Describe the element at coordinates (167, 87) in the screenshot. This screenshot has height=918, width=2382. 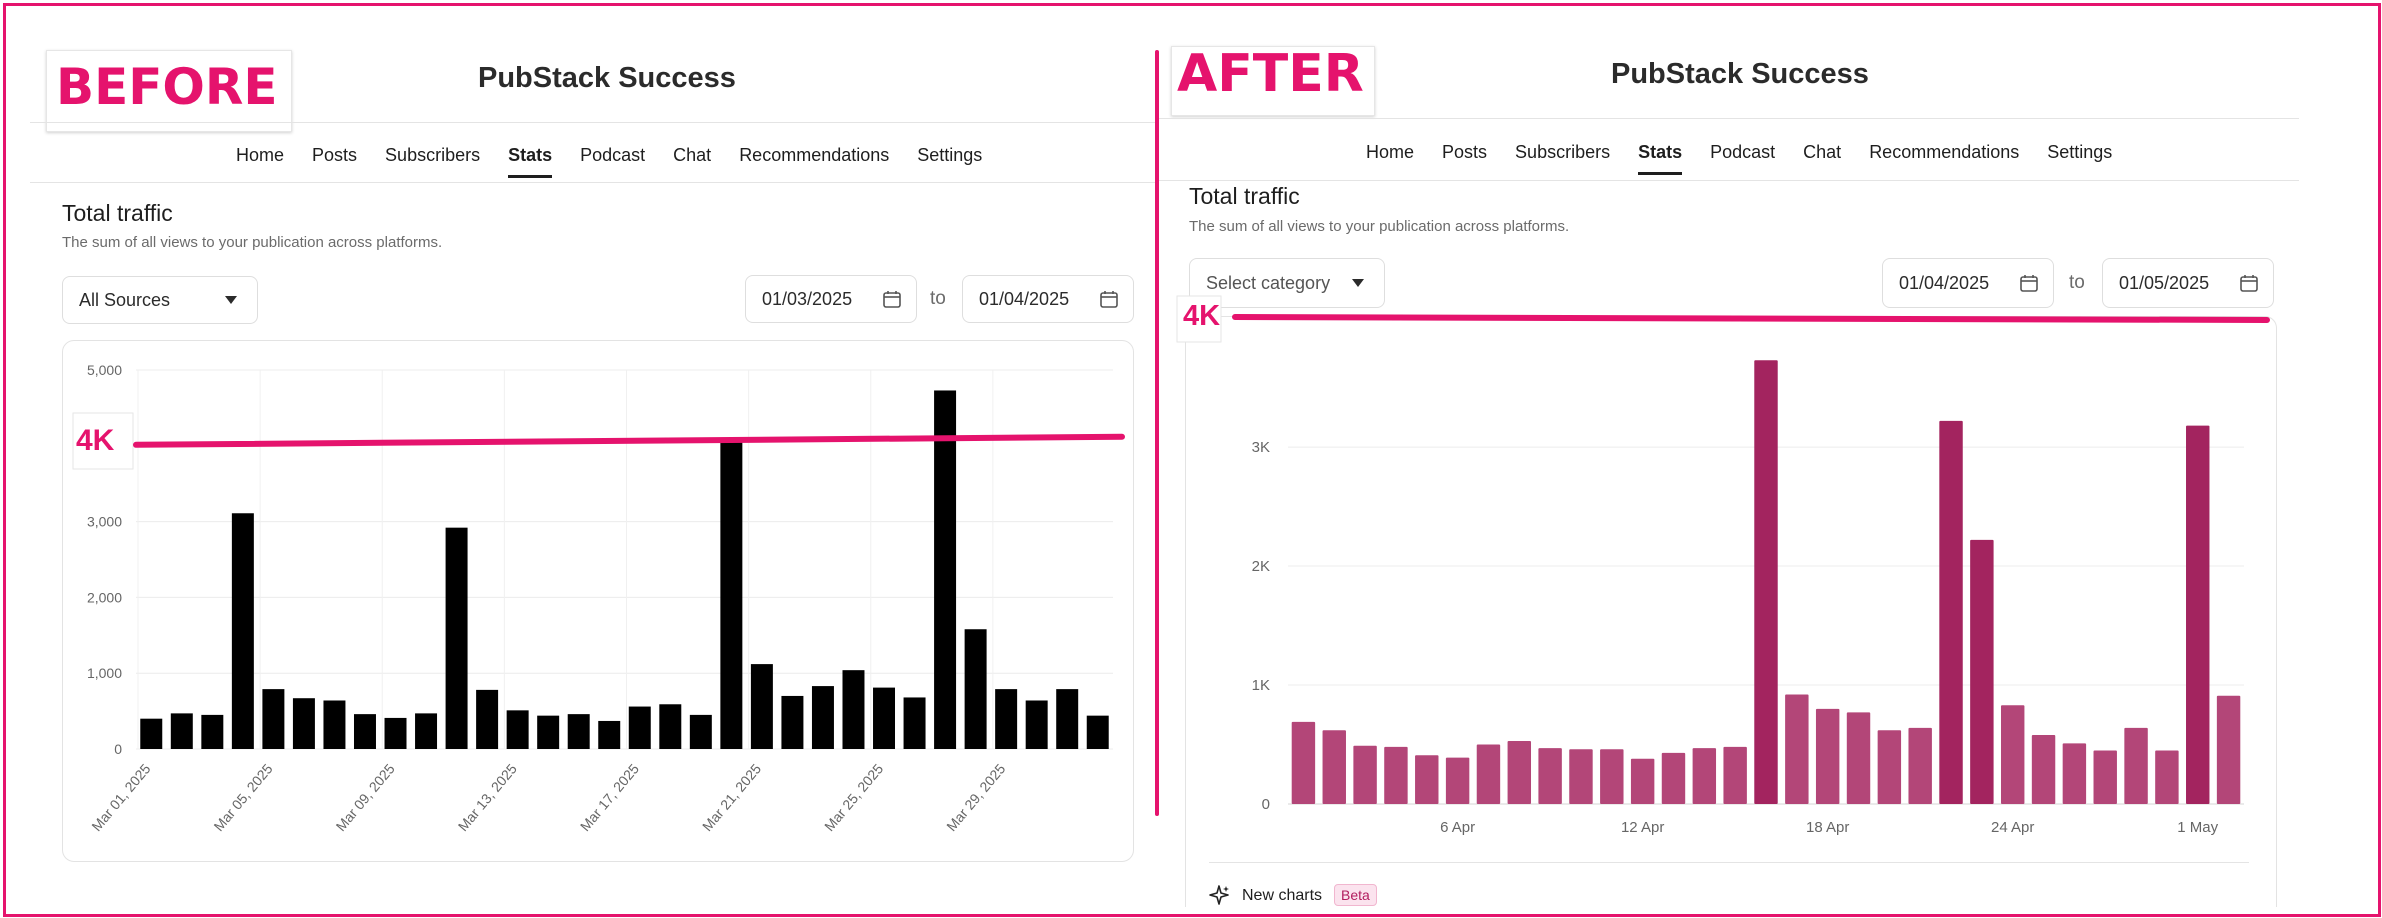
I see `before-tag: BEFORE` at that location.